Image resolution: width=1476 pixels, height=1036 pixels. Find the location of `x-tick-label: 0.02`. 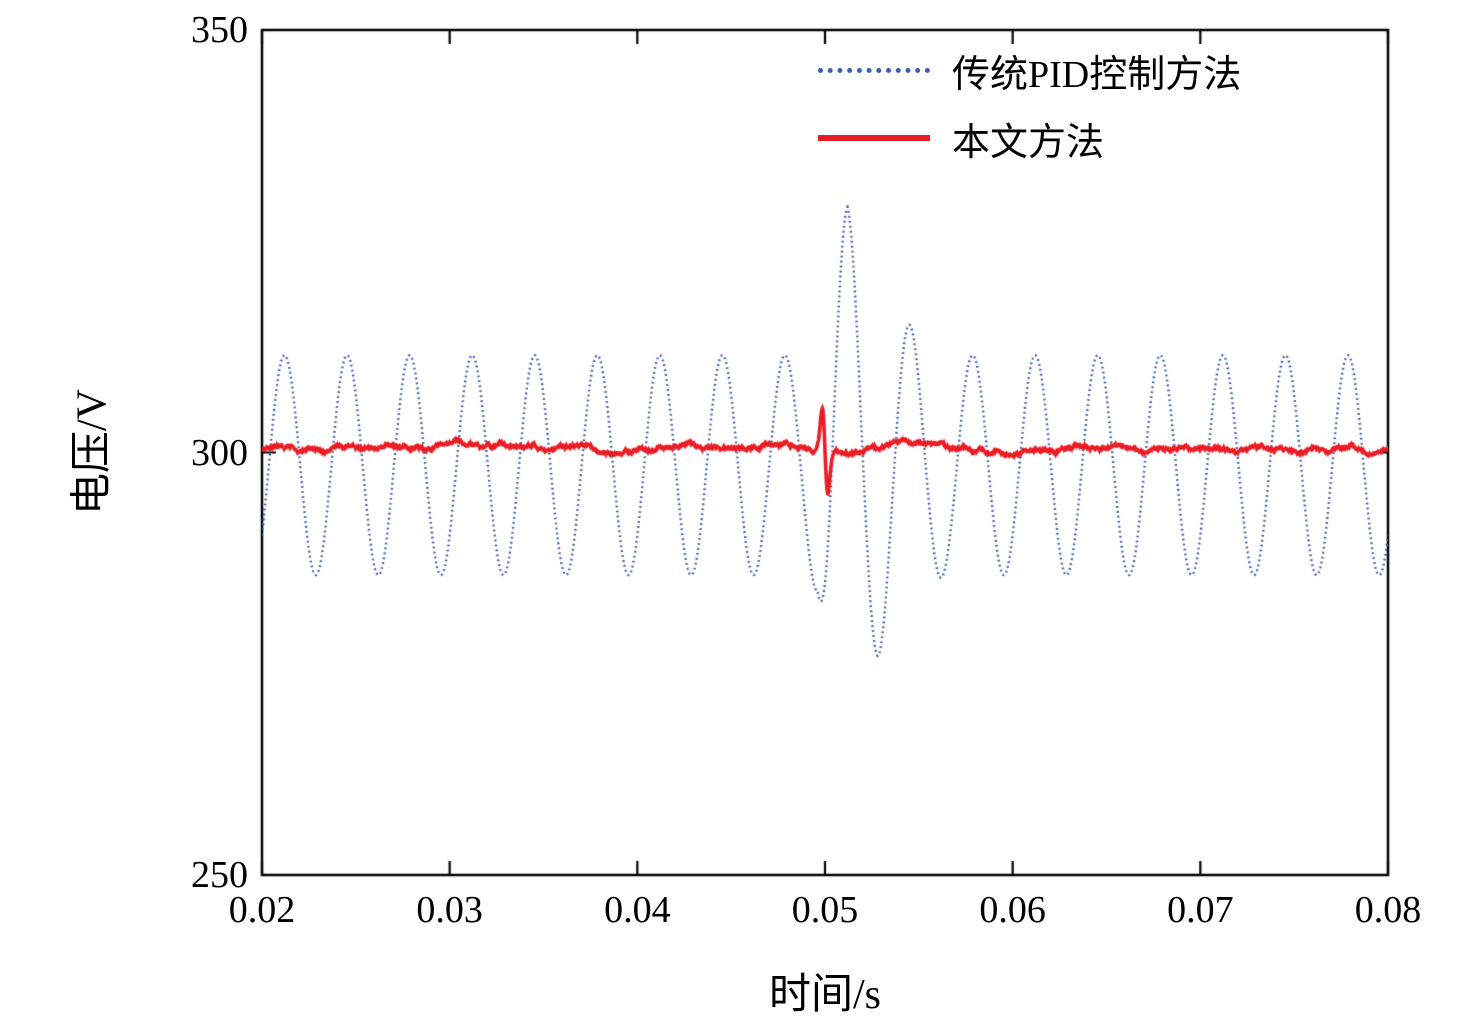

x-tick-label: 0.02 is located at coordinates (262, 910).